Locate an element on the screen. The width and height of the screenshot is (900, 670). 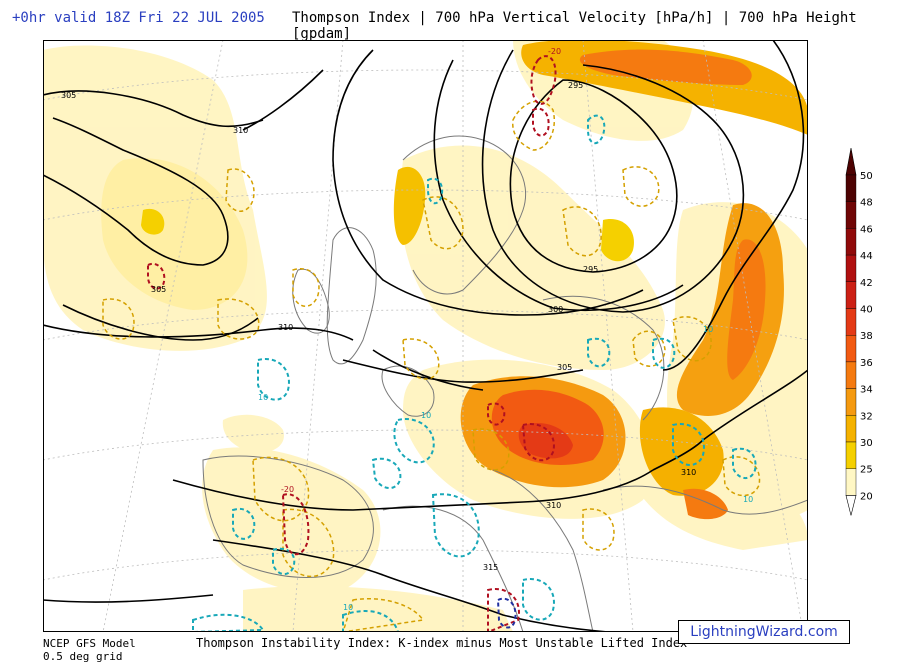
model-grid: 0.5 deg grid is located at coordinates (83, 656).